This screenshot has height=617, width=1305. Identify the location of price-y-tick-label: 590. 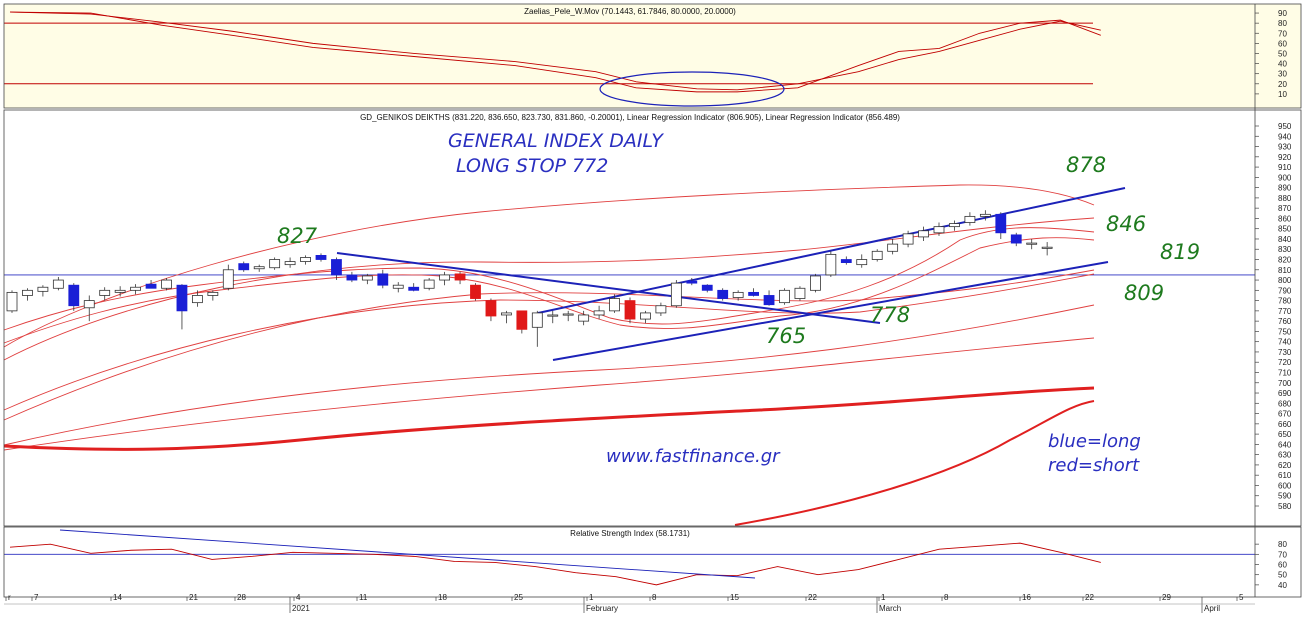
(1285, 496).